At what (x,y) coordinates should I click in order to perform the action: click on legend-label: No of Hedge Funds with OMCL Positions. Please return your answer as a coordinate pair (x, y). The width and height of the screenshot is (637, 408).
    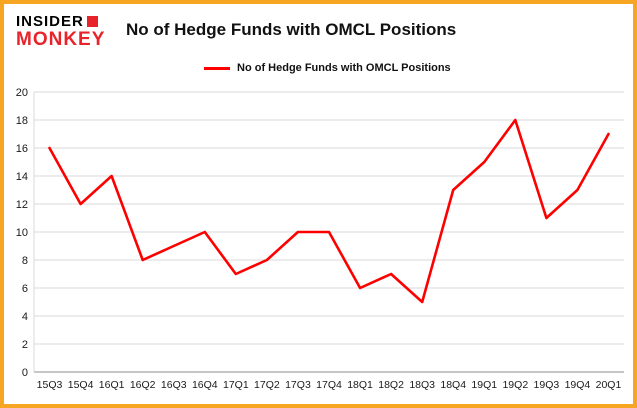
    Looking at the image, I should click on (344, 68).